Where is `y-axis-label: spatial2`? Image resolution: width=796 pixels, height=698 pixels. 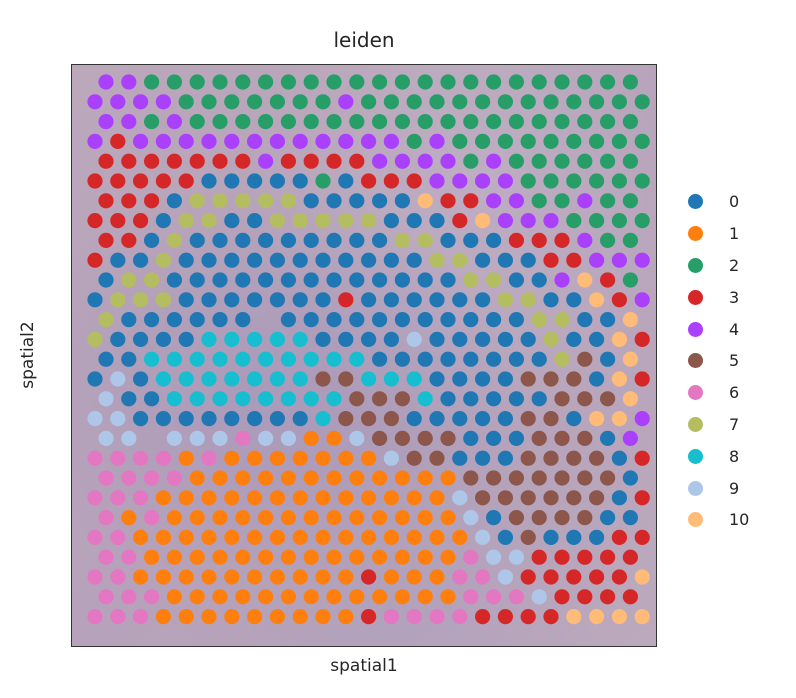
y-axis-label: spatial2 is located at coordinates (28, 355).